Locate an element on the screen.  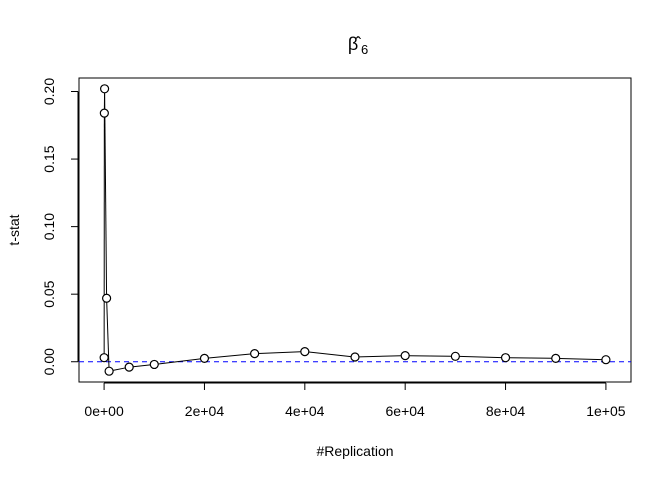
x-tick-label: 0e+00 is located at coordinates (104, 411).